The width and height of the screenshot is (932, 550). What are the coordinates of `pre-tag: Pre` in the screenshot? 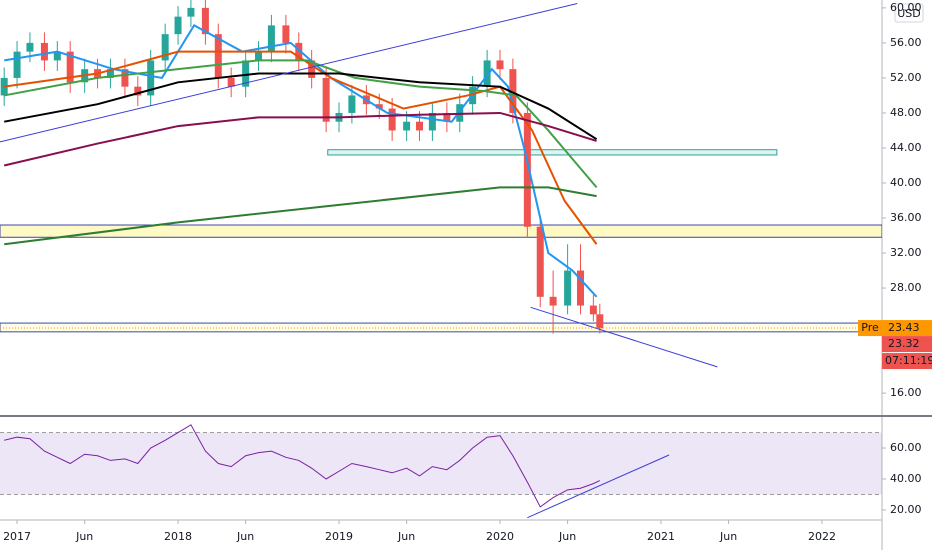 It's located at (870, 327).